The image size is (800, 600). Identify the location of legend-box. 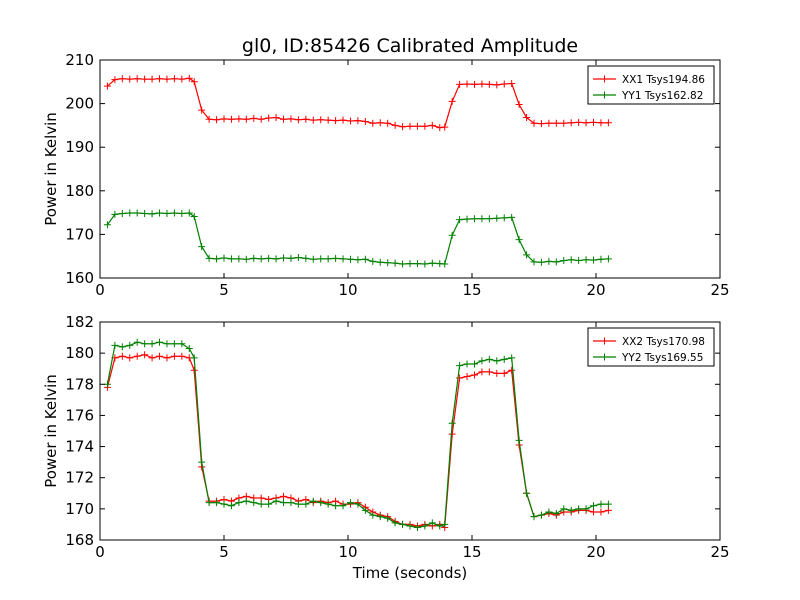
(651, 85).